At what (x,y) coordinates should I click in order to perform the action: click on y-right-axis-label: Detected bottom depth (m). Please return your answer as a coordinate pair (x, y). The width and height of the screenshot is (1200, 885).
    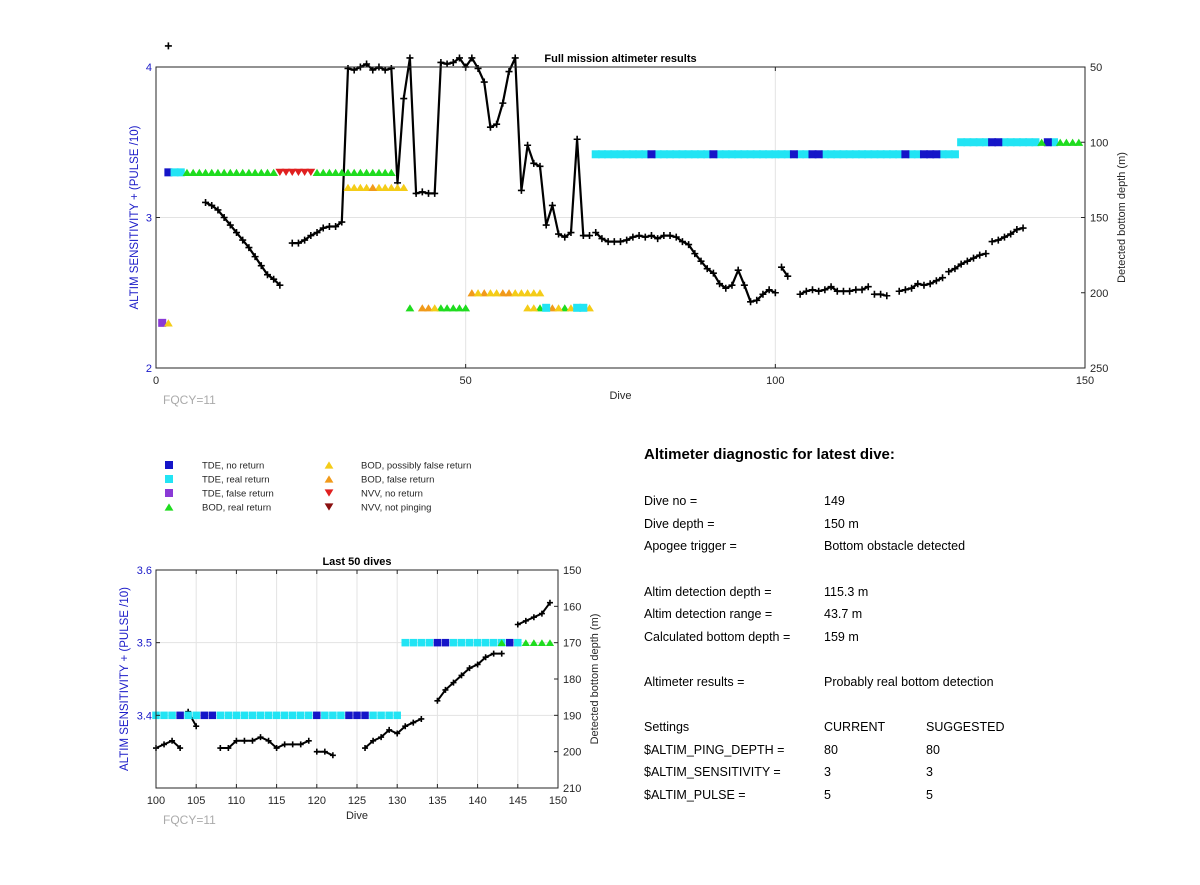
    Looking at the image, I should click on (595, 679).